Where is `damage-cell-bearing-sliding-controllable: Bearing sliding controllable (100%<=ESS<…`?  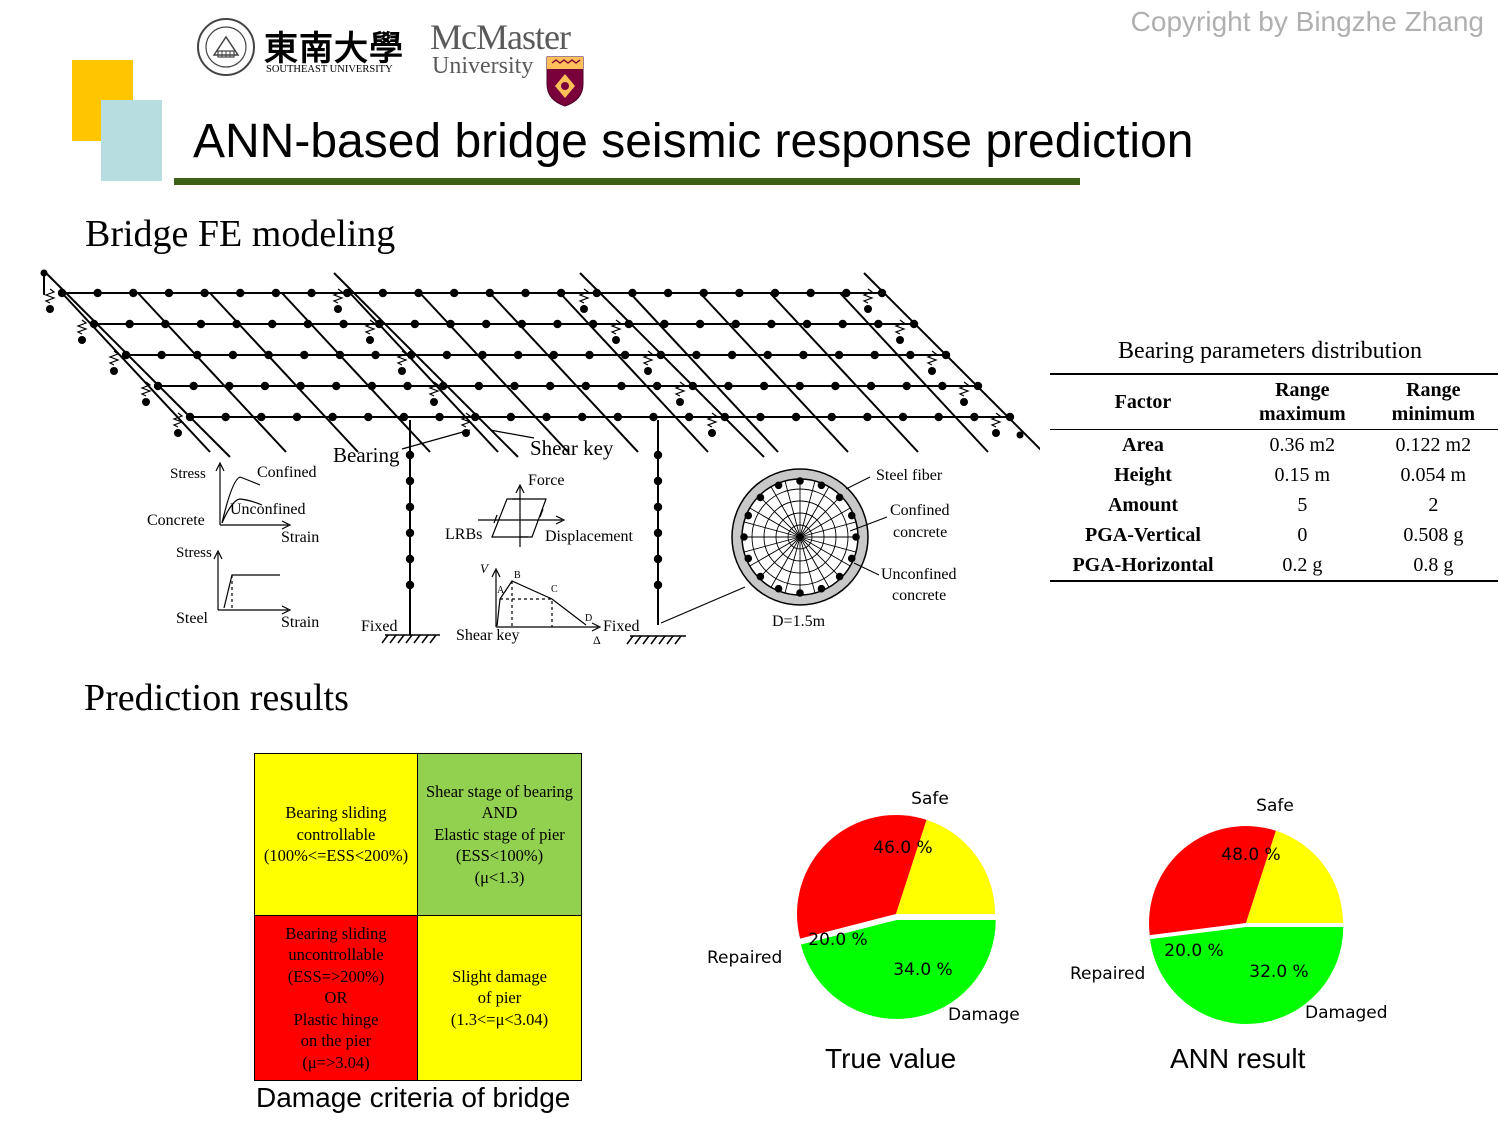
damage-cell-bearing-sliding-controllable: Bearing sliding controllable (100%<=ESS<… is located at coordinates (336, 835).